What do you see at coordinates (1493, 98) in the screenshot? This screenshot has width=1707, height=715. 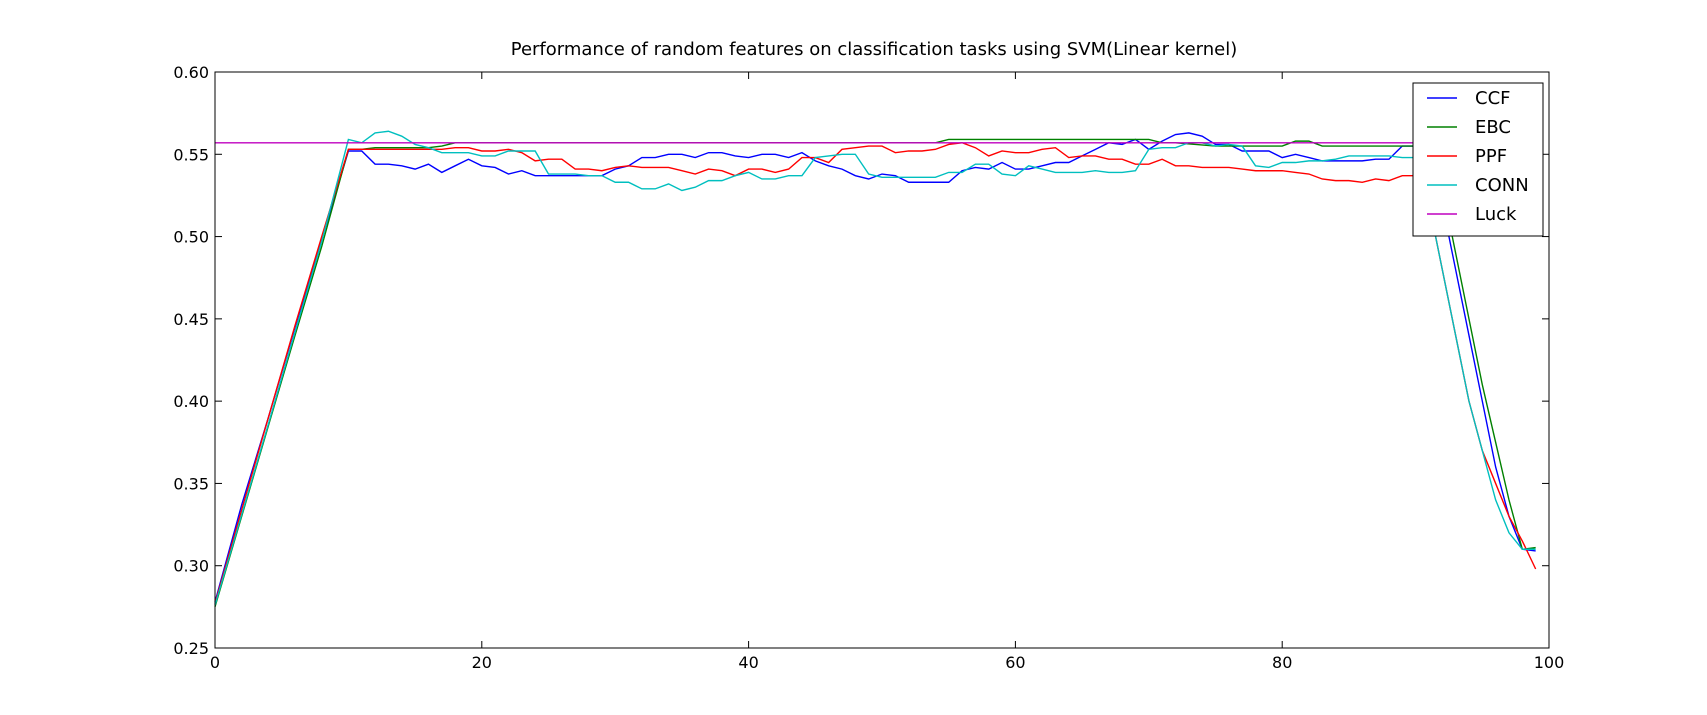 I see `legend-label-ccf: CCF` at bounding box center [1493, 98].